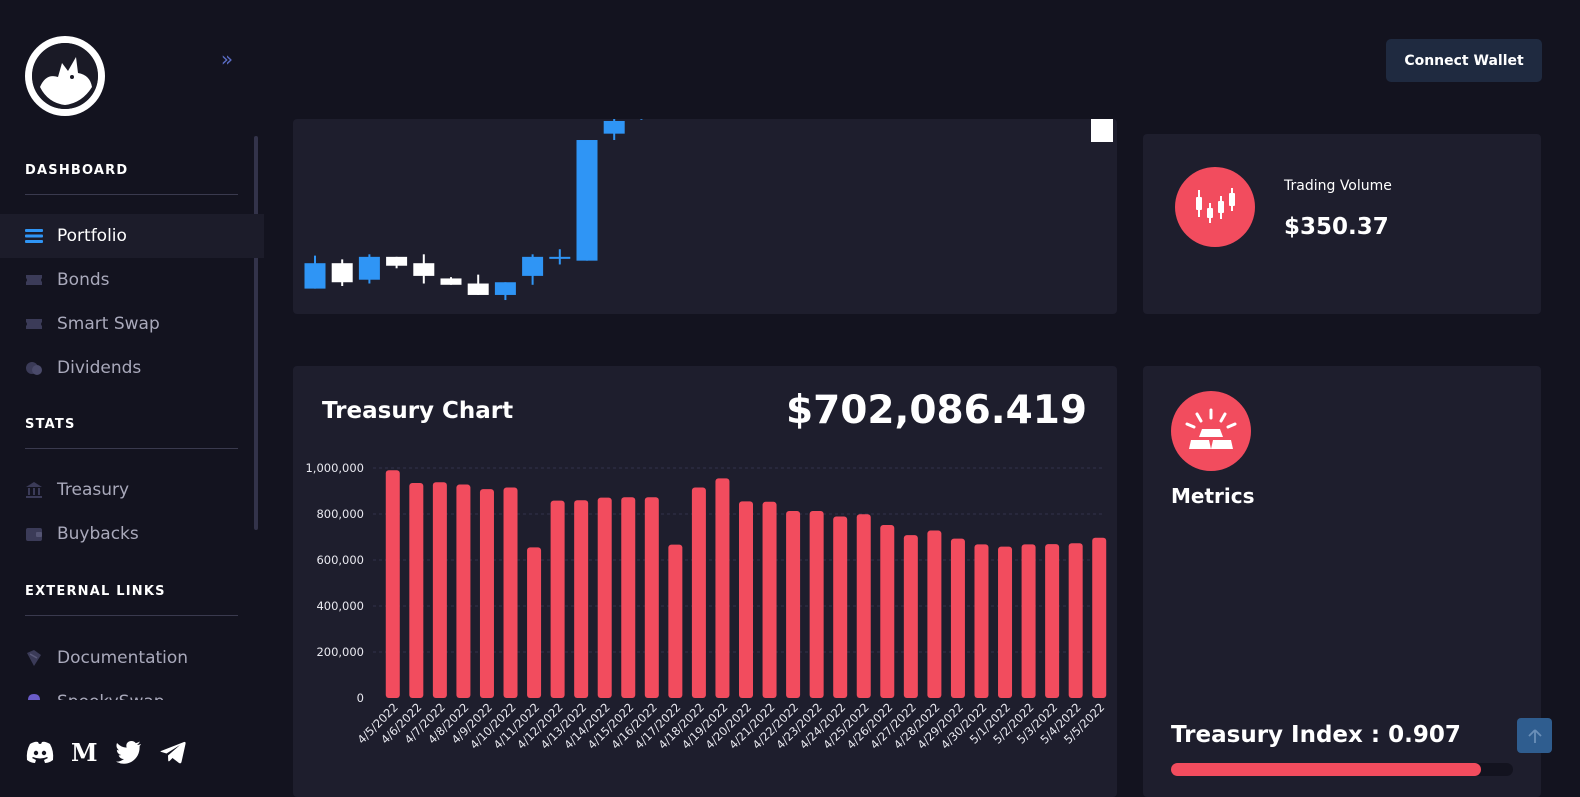  Describe the element at coordinates (936, 410) in the screenshot. I see `treasury-value: $702,086.419` at that location.